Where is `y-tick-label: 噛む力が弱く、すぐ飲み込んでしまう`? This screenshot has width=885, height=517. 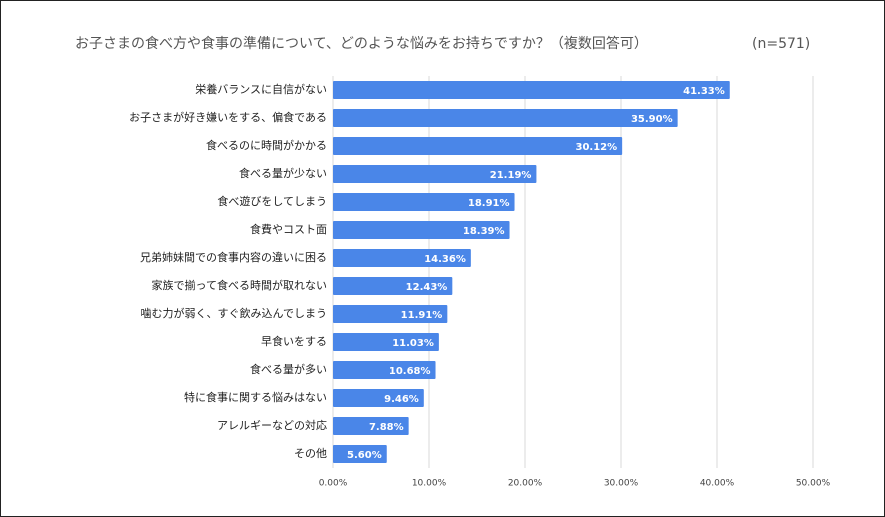
y-tick-label: 噛む力が弱く、すぐ飲み込んでしまう is located at coordinates (234, 313).